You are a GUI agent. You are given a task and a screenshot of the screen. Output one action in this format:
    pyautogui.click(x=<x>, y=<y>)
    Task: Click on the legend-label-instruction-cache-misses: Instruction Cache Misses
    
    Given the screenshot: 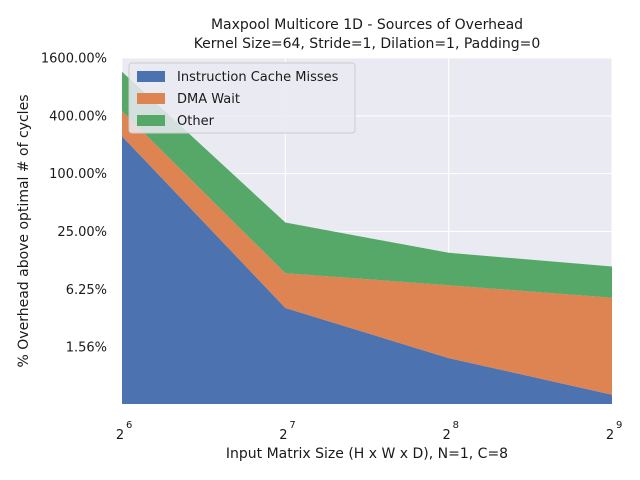 What is the action you would take?
    pyautogui.click(x=258, y=77)
    